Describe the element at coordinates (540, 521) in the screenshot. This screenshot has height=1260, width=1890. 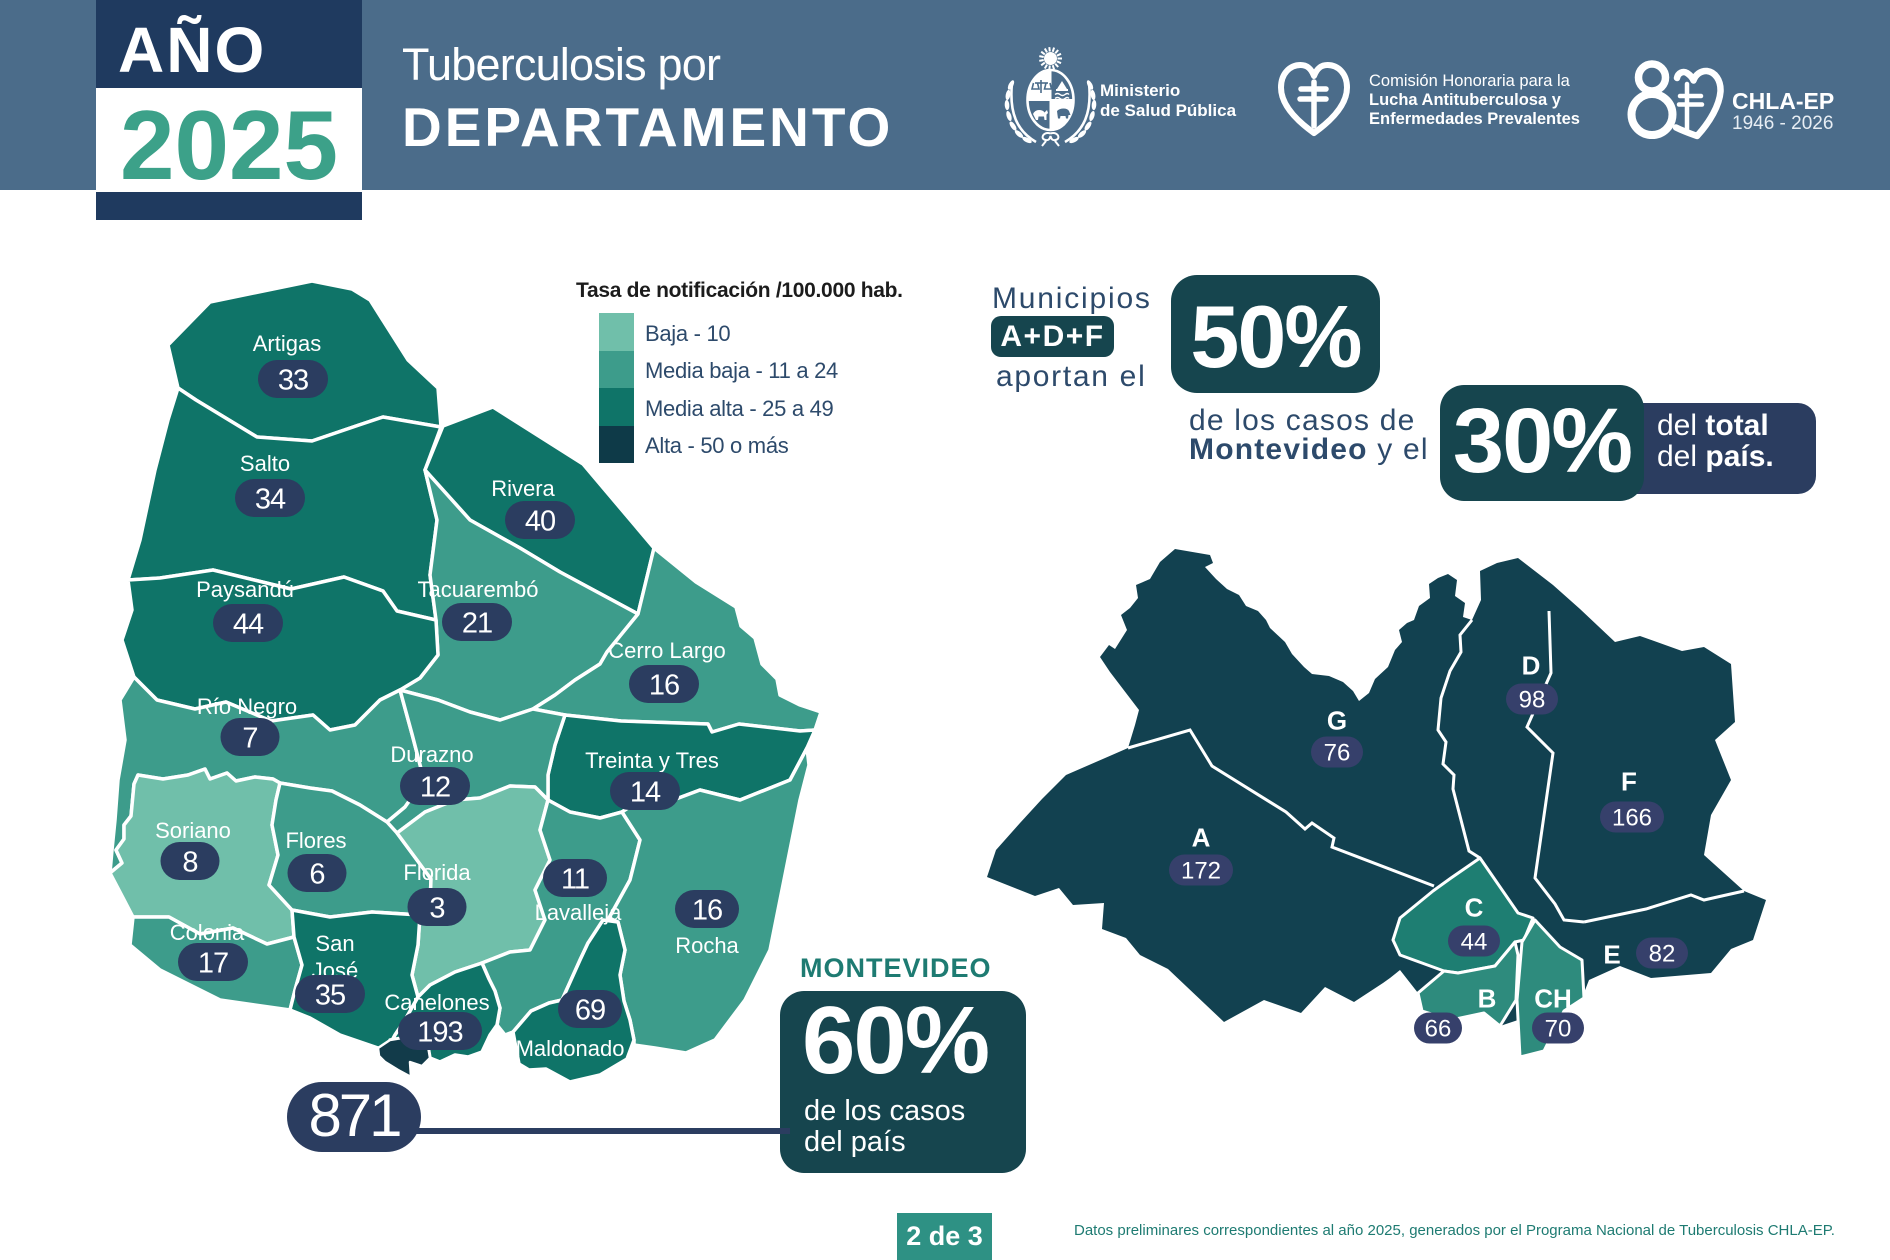
I see `svg-text: 40` at that location.